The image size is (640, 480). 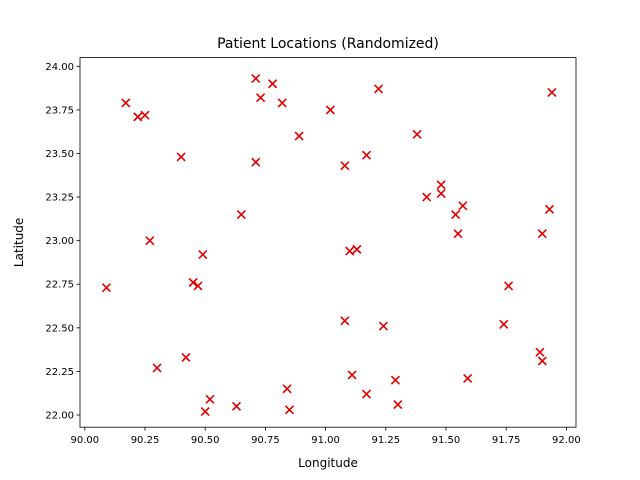 I want to click on y-tick-label: 22.00, so click(x=59, y=415).